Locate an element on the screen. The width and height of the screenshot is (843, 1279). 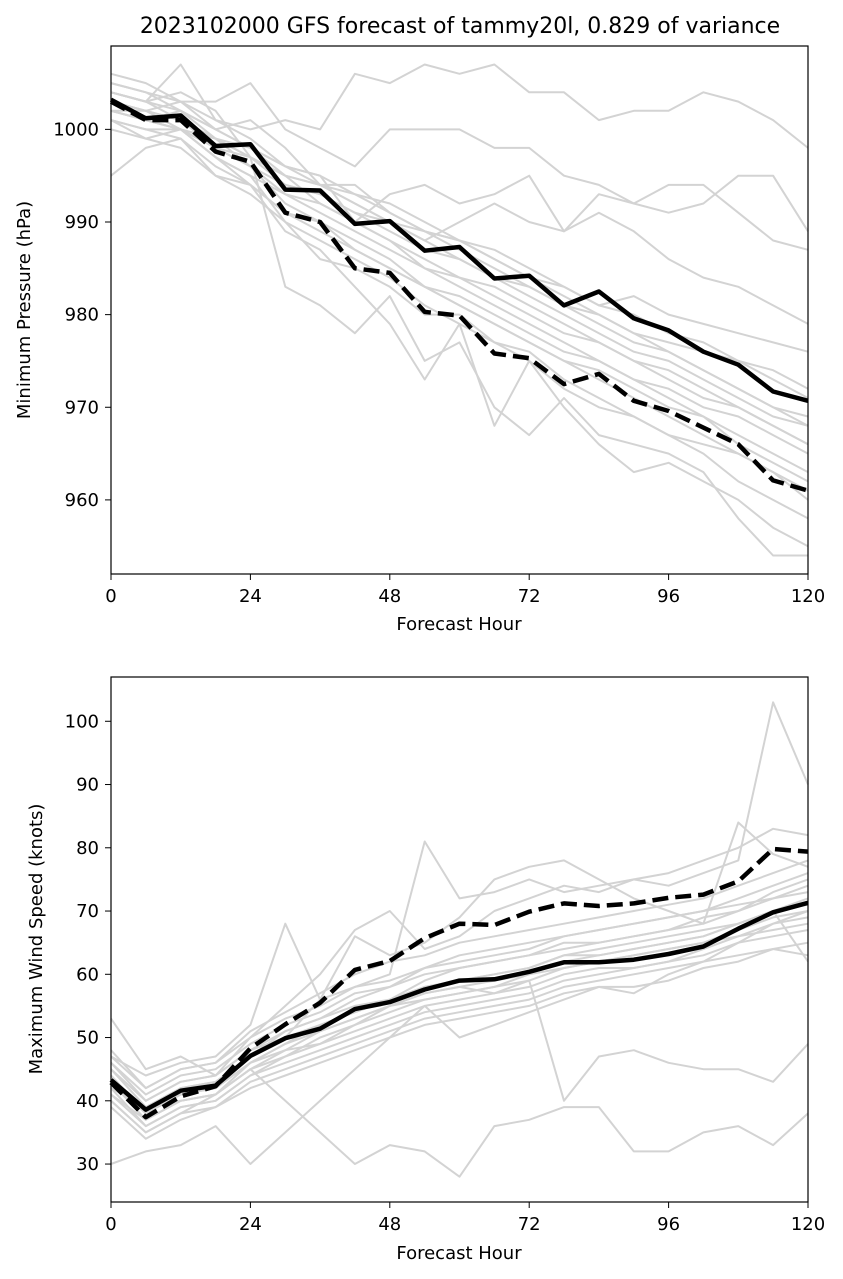
wind-y-tick-label: 70 is located at coordinates (87, 911).